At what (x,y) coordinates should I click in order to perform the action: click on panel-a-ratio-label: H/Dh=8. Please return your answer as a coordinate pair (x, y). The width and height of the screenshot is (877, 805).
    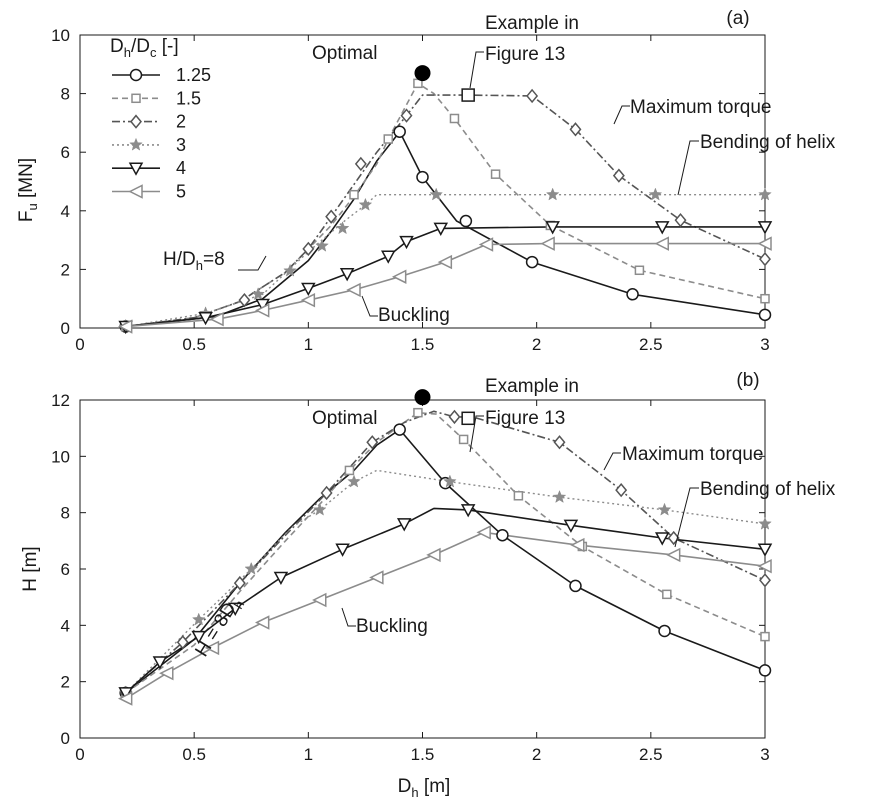
    Looking at the image, I should click on (194, 261).